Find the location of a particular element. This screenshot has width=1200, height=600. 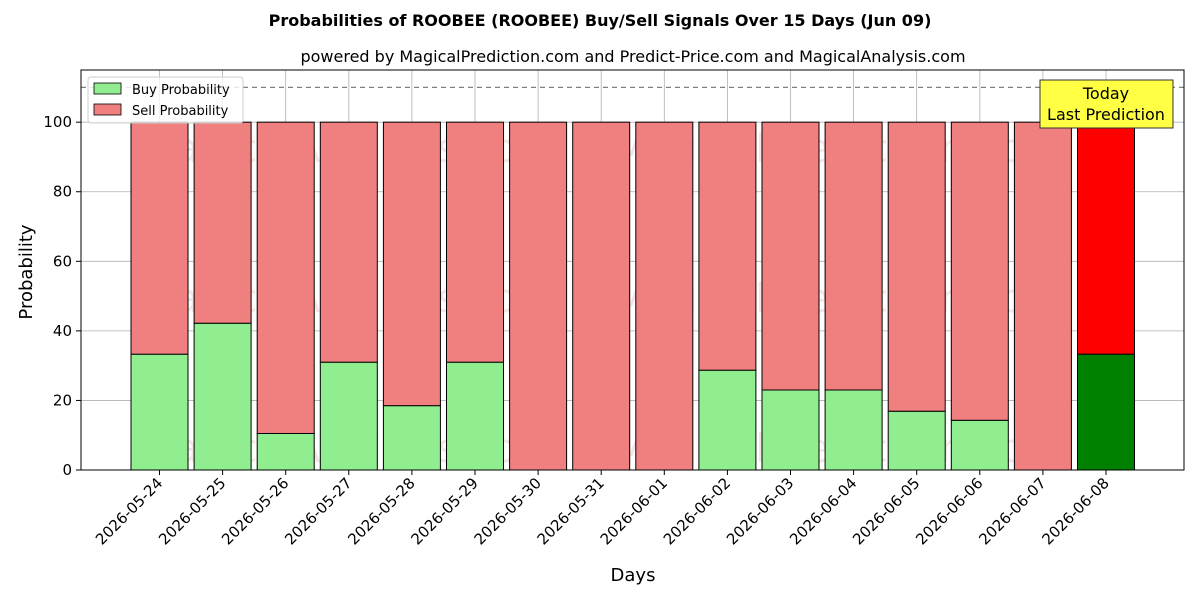

x-tick-label: 2026-05-27 is located at coordinates (318, 511).